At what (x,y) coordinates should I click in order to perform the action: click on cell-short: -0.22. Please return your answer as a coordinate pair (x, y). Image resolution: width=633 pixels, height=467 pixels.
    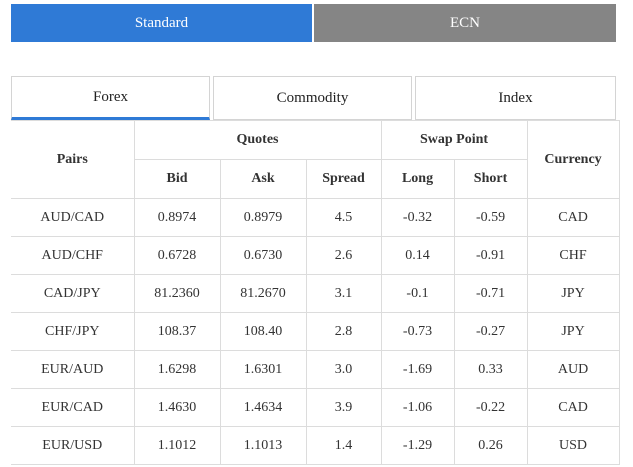
    Looking at the image, I should click on (490, 407).